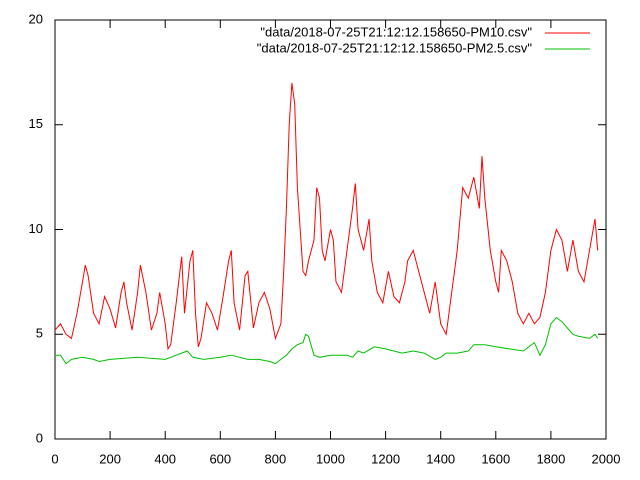  What do you see at coordinates (606, 458) in the screenshot?
I see `x-tick-label: 2000` at bounding box center [606, 458].